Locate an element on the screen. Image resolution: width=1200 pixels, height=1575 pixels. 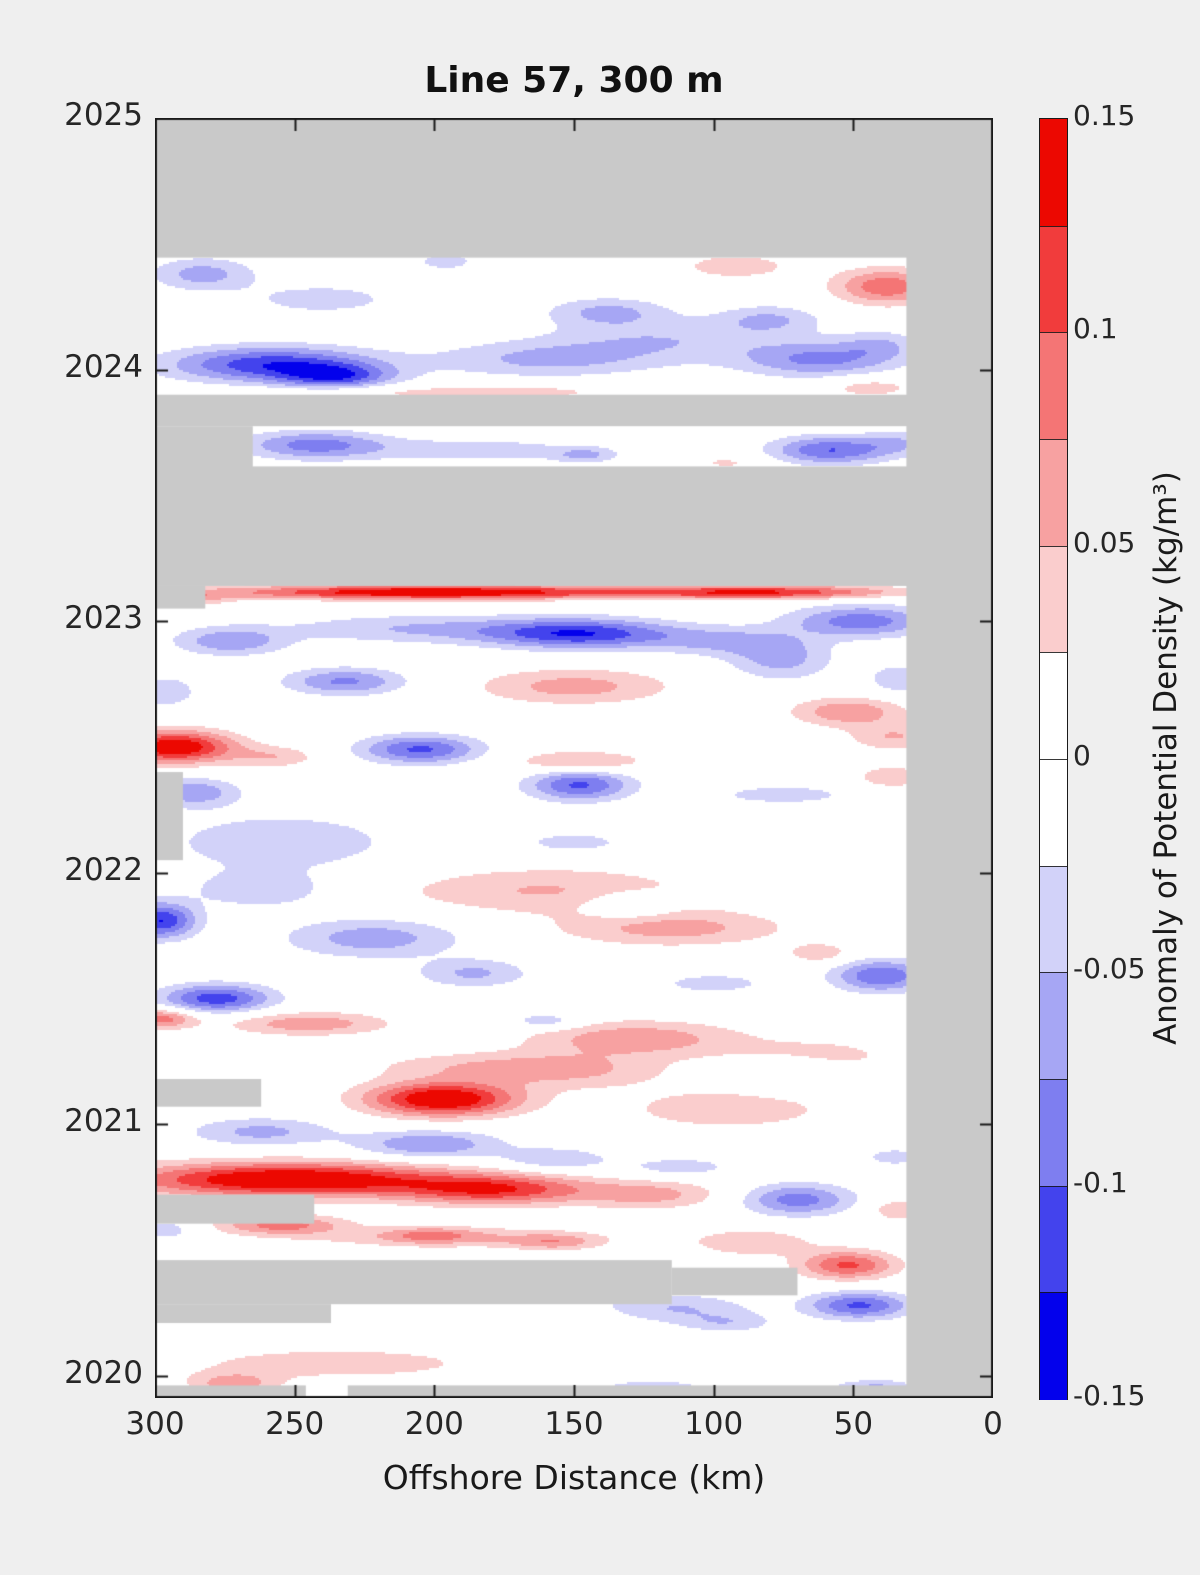
x-tick-label: 300 is located at coordinates (155, 1424).